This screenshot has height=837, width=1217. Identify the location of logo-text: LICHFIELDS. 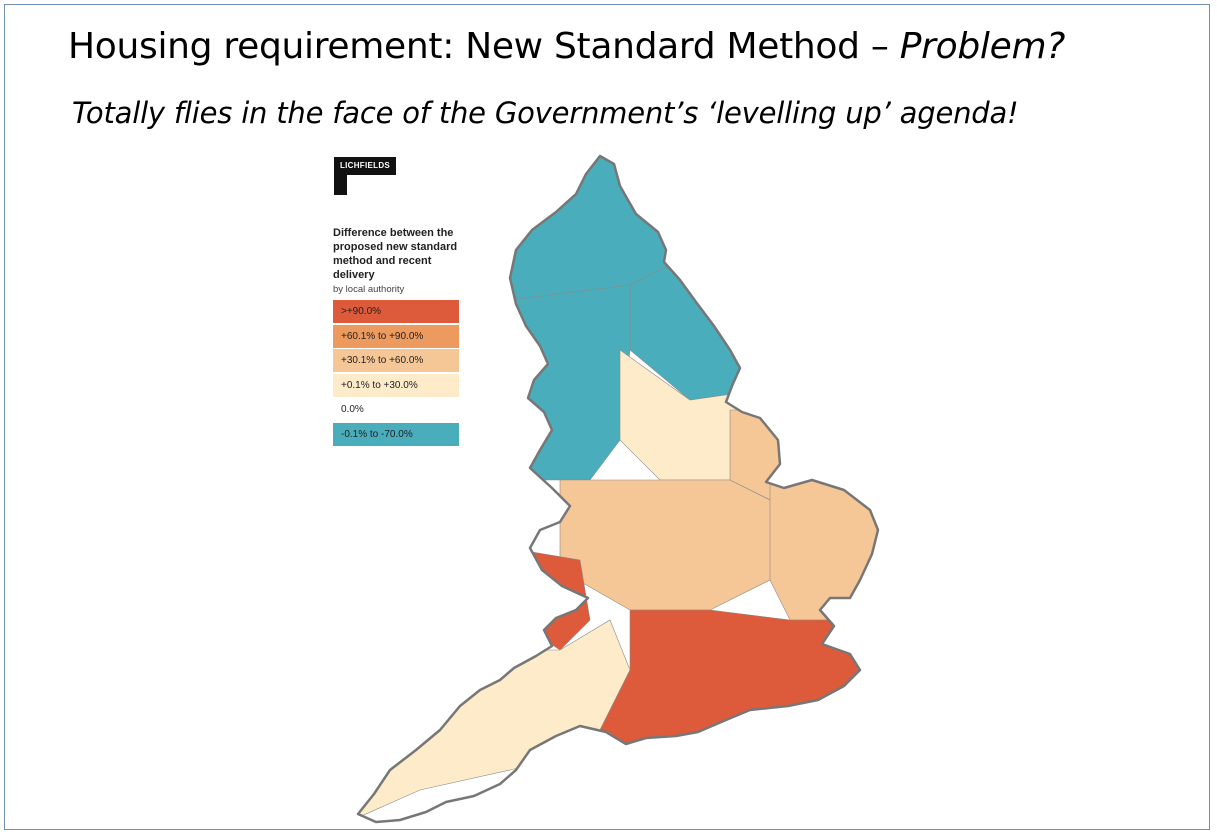
(365, 166).